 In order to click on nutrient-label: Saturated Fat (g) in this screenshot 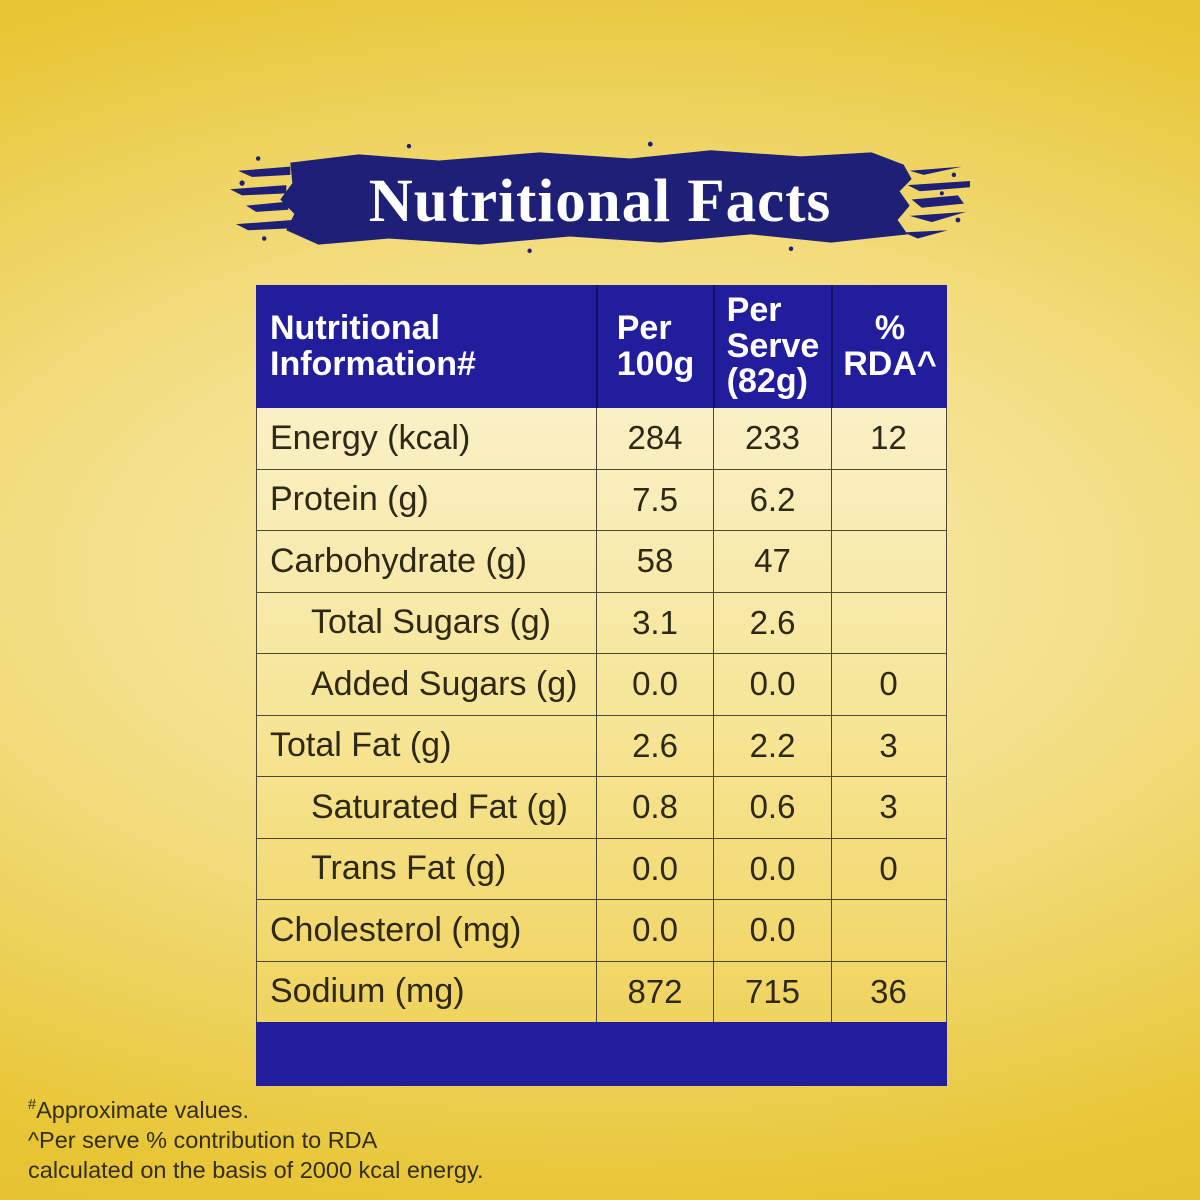, I will do `click(427, 807)`.